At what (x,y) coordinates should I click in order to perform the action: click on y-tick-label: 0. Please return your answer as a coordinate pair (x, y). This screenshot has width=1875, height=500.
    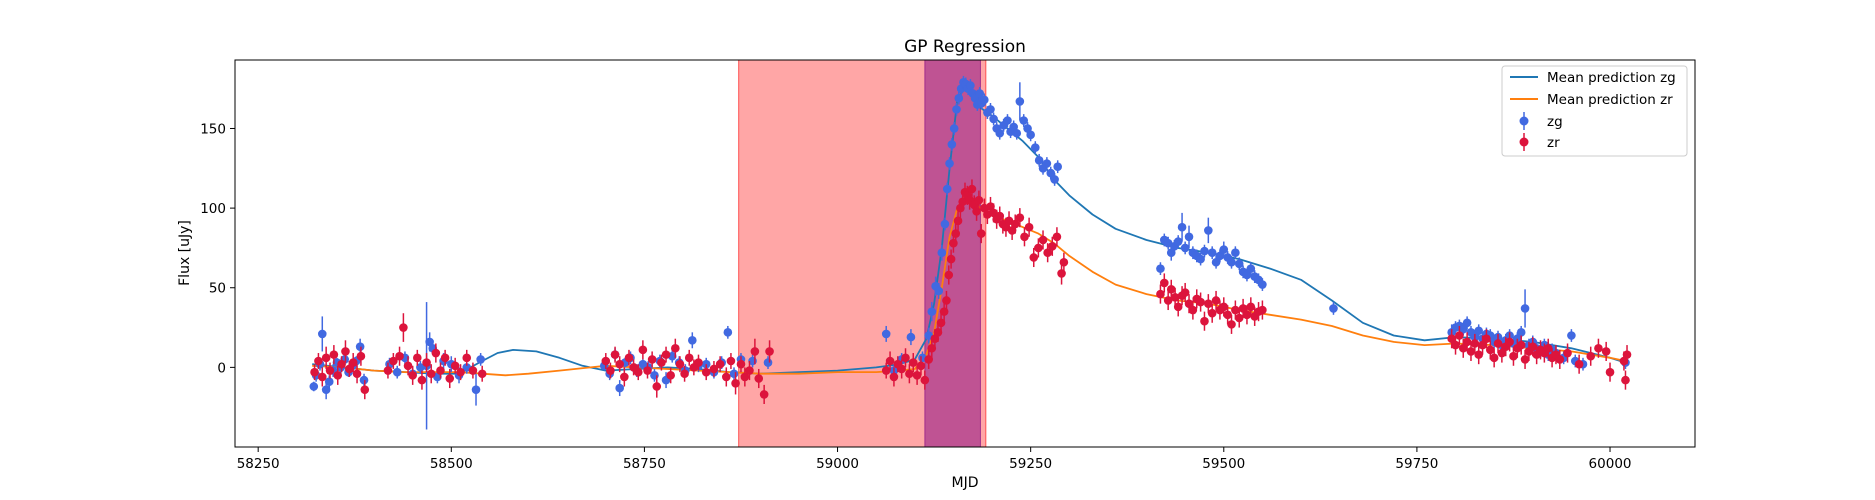
    Looking at the image, I should click on (221, 368).